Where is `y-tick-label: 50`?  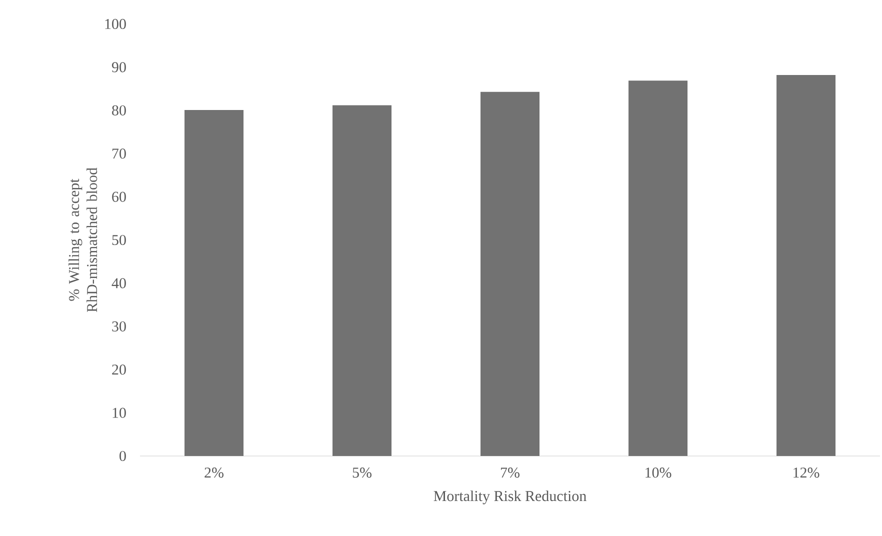
y-tick-label: 50 is located at coordinates (119, 240).